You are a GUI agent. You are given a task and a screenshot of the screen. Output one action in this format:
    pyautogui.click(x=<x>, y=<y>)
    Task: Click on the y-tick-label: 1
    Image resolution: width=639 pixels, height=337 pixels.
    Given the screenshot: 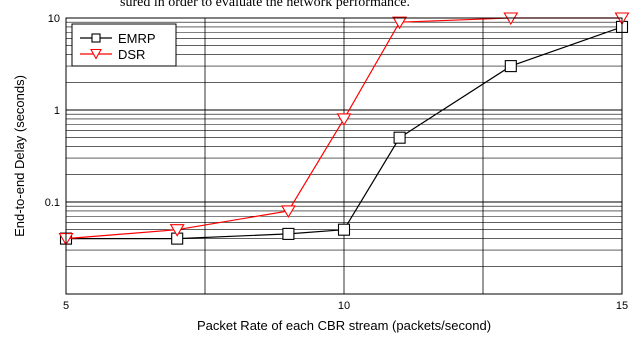 What is the action you would take?
    pyautogui.click(x=57, y=111)
    